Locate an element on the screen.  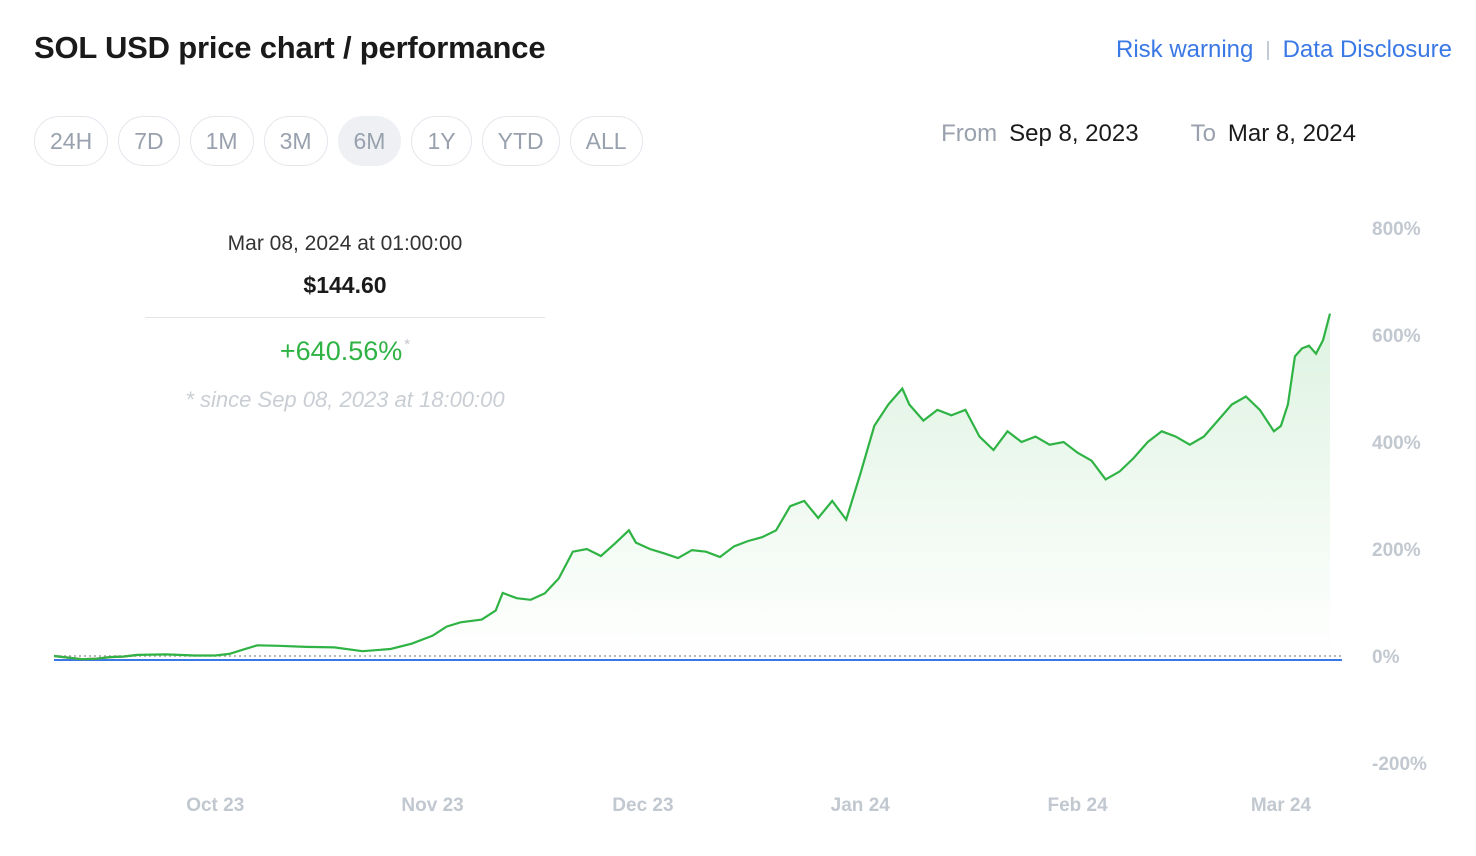
to-date: Mar 8, 2024 is located at coordinates (1291, 133).